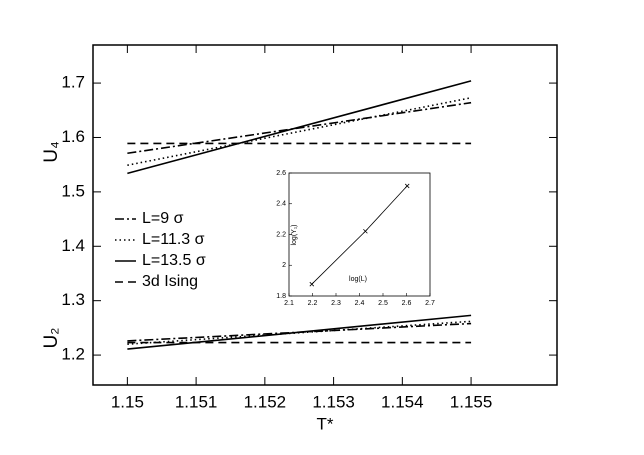  I want to click on x-tick-label: 2.1, so click(289, 303).